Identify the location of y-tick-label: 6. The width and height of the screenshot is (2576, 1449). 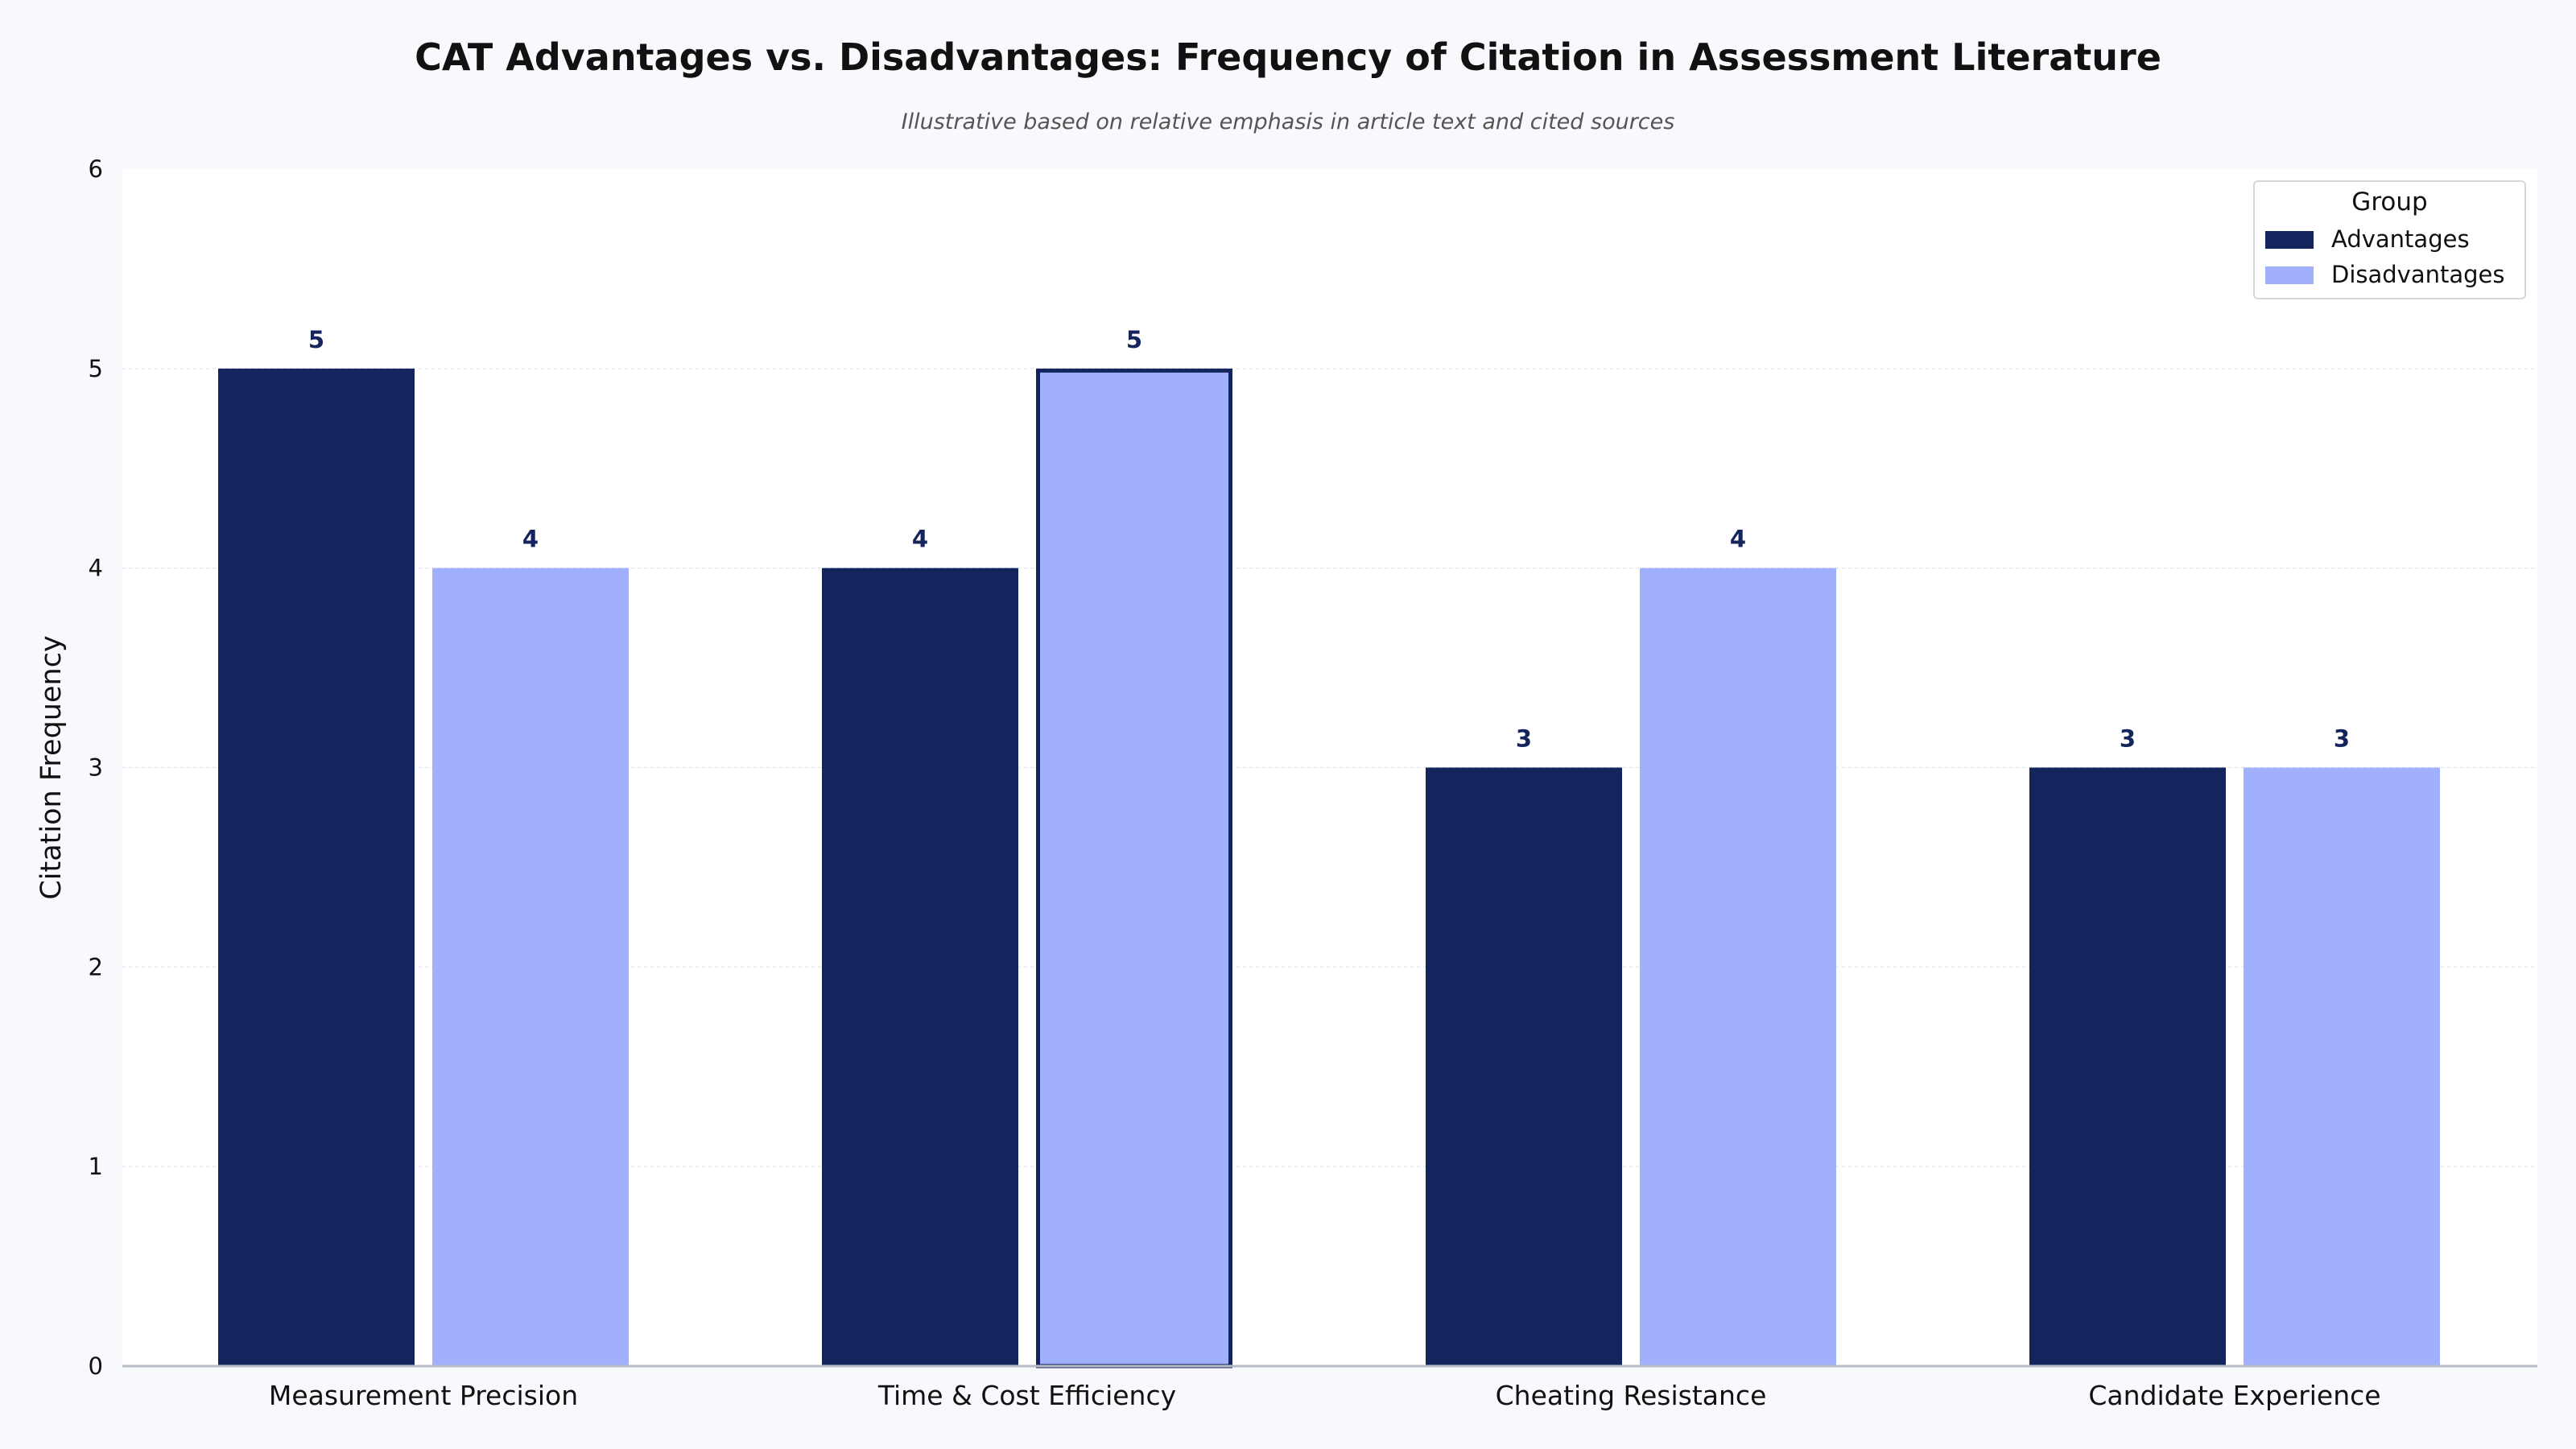
(96, 169).